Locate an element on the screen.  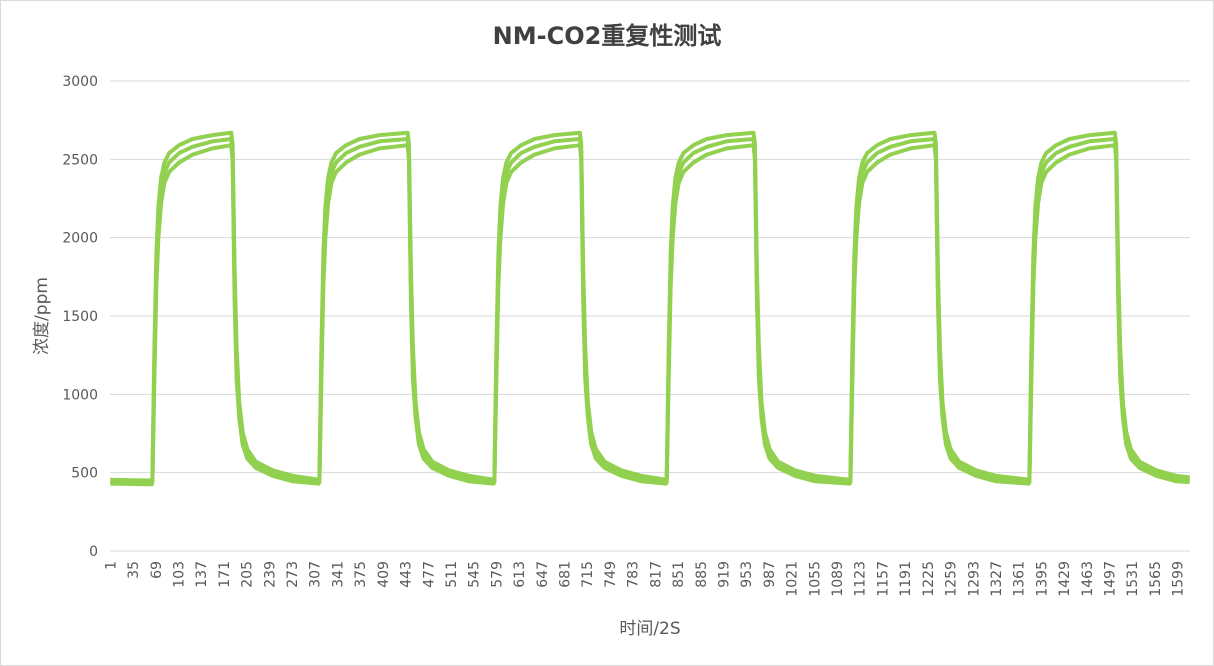
x-tick-label: 1531 is located at coordinates (1133, 579).